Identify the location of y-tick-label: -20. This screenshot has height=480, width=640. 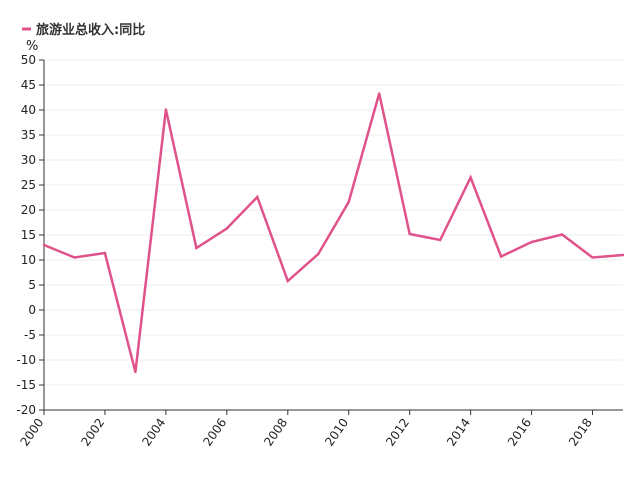
(26, 410).